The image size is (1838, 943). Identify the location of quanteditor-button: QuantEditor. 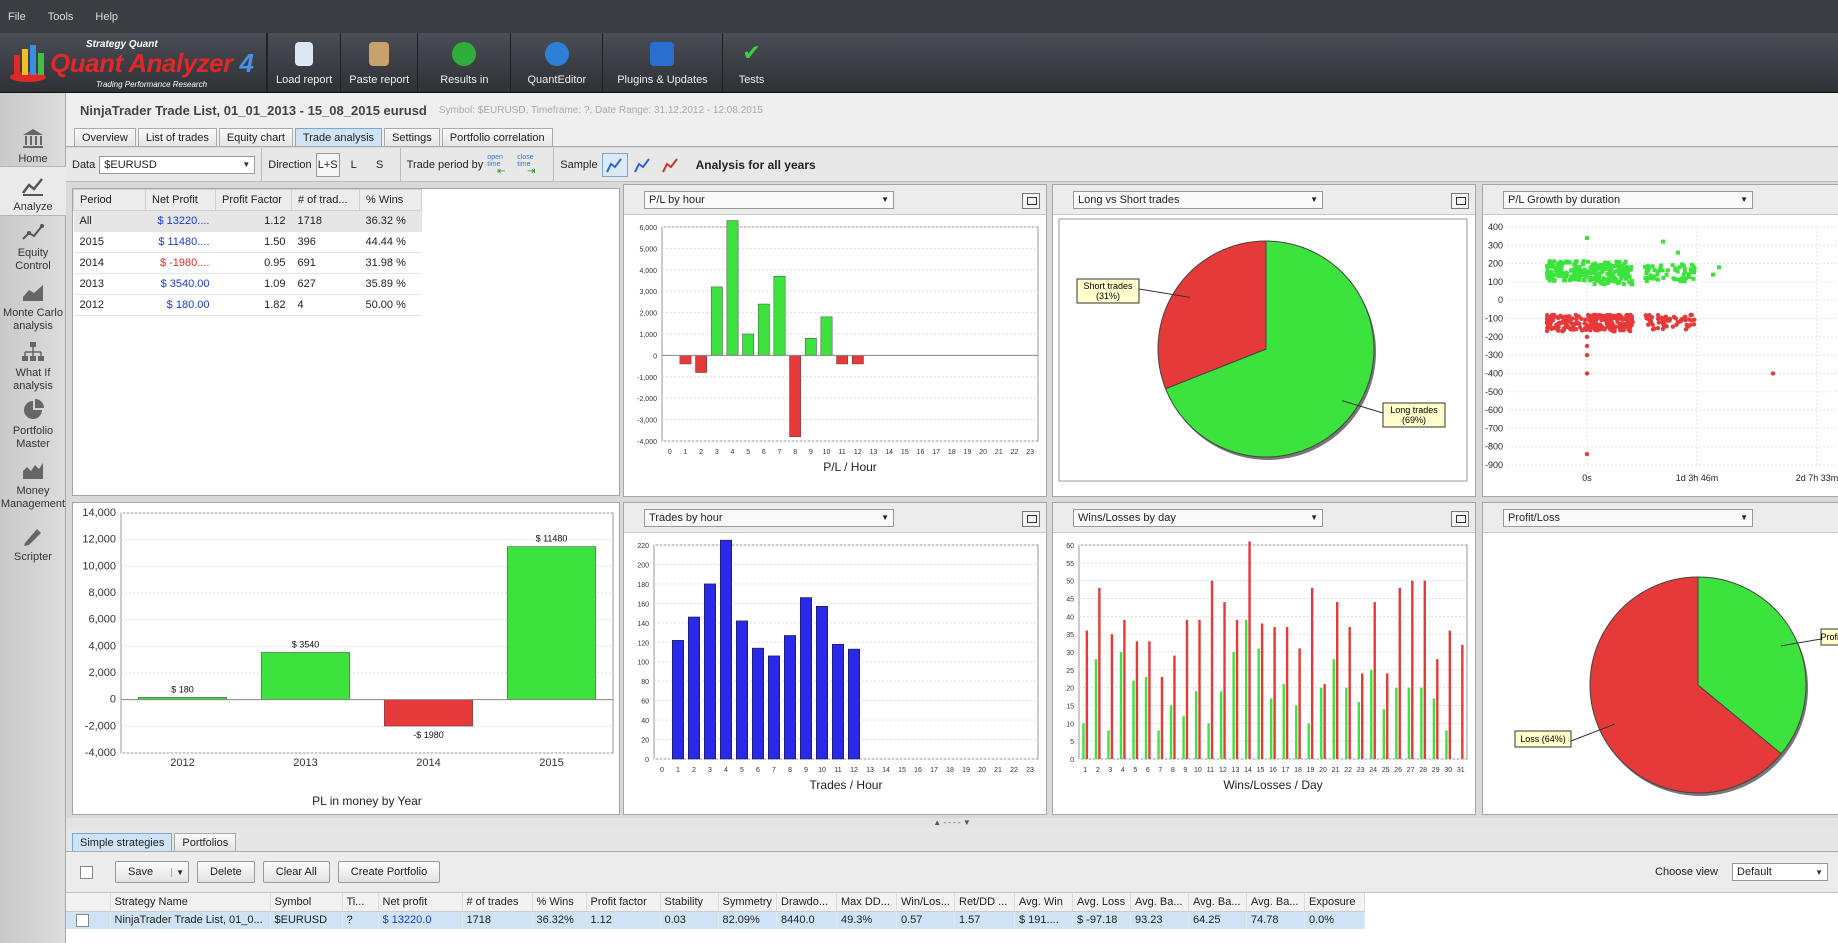
(557, 62).